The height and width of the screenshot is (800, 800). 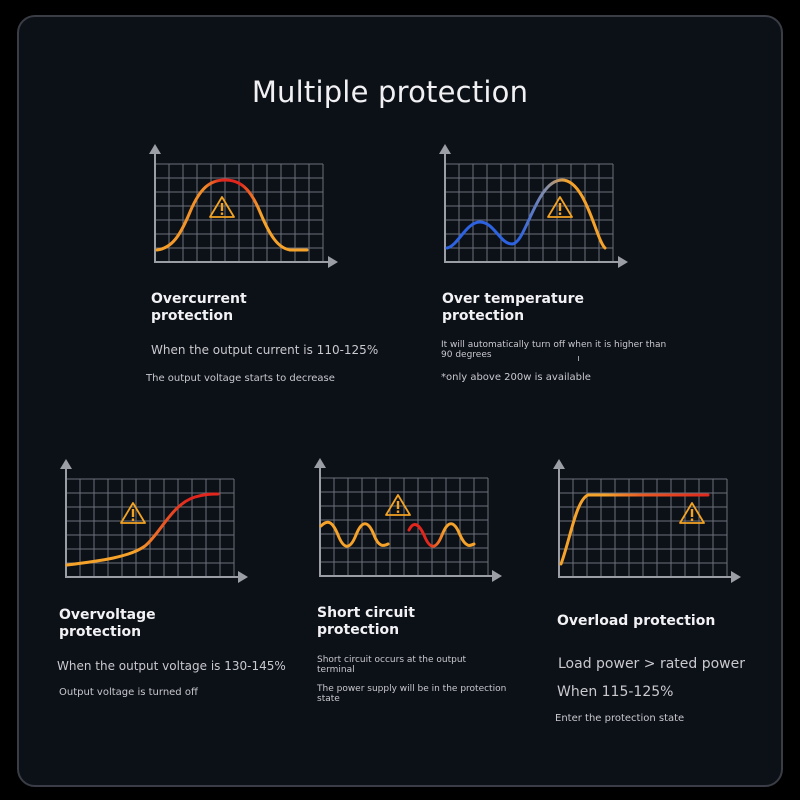 What do you see at coordinates (107, 615) in the screenshot?
I see `overvoltage-heading-line1: Overvoltage` at bounding box center [107, 615].